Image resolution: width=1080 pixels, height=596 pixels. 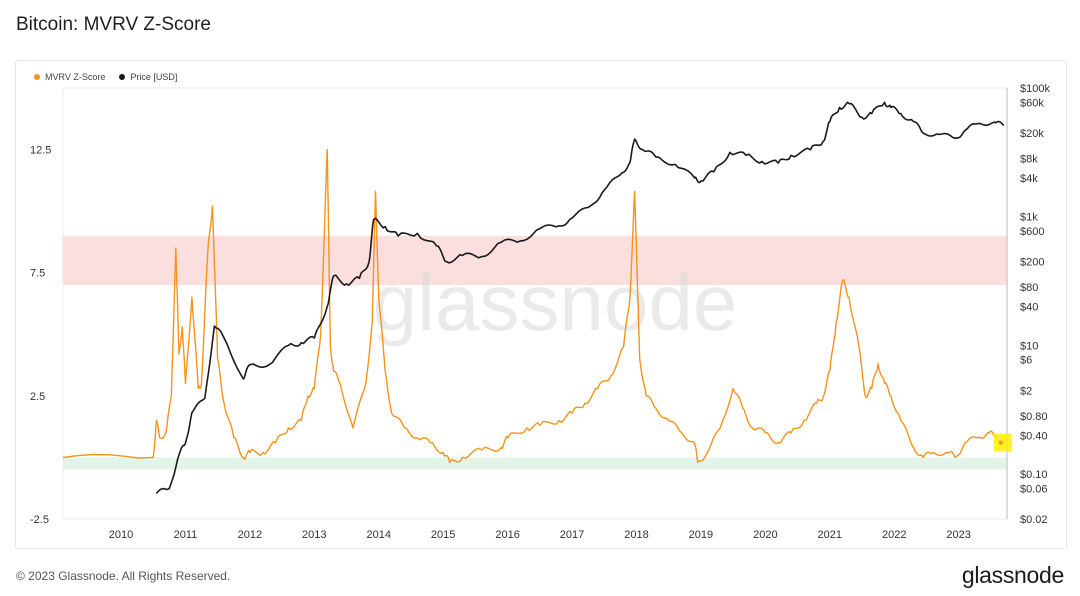 What do you see at coordinates (1034, 489) in the screenshot?
I see `y-right-tick-label: $0.06` at bounding box center [1034, 489].